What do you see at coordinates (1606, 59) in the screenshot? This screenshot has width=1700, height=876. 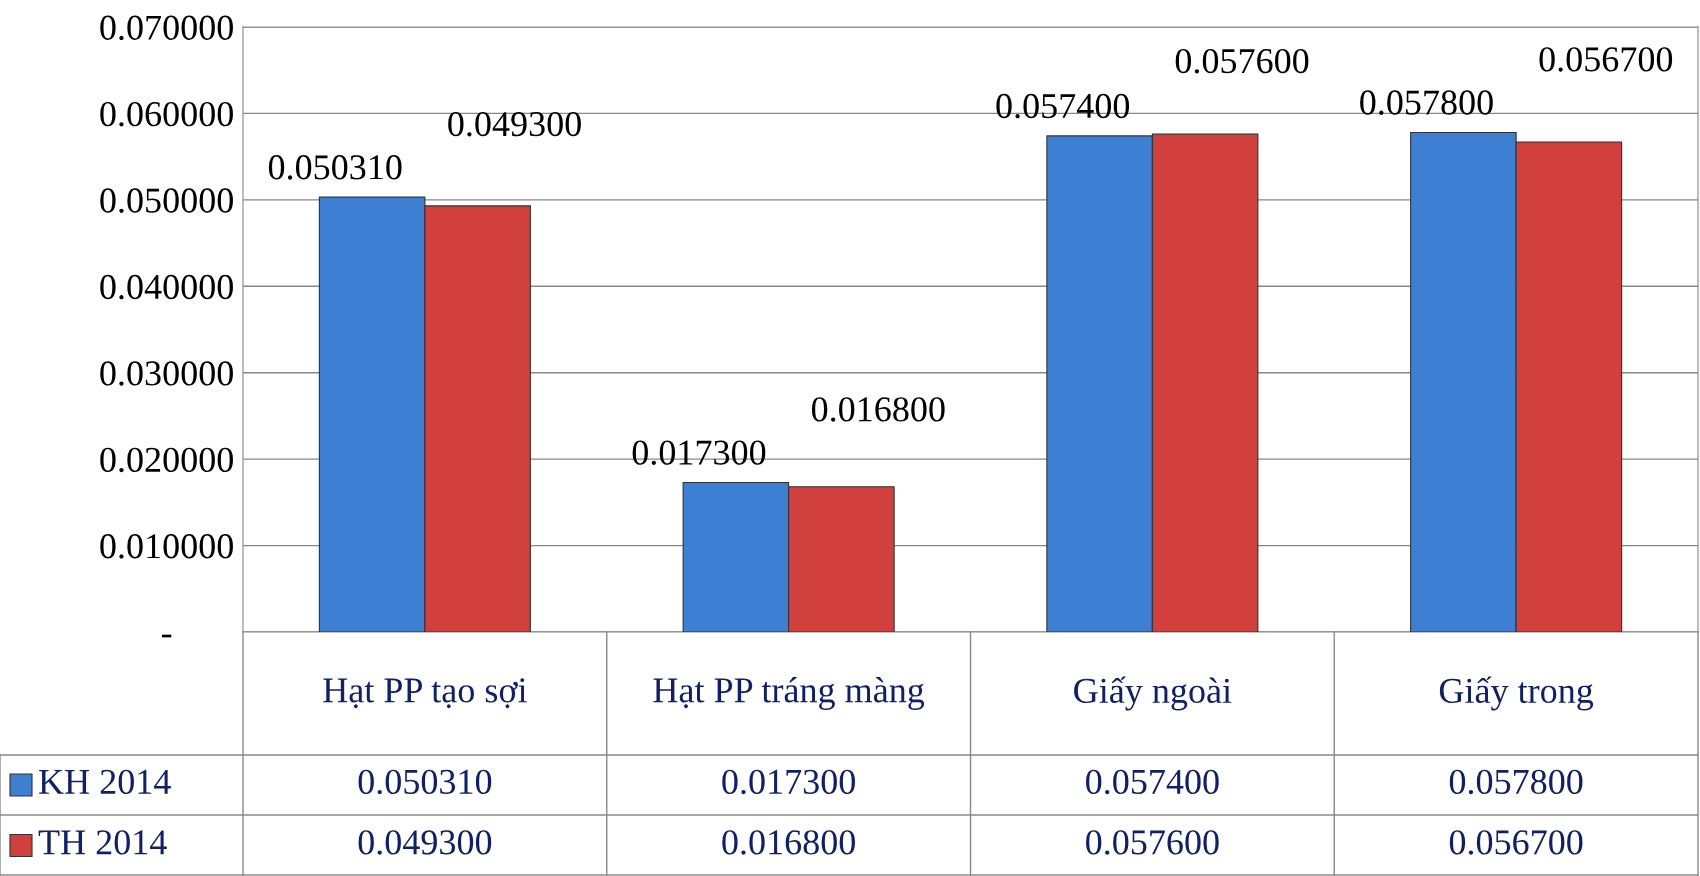 I see `text: 0.056700` at bounding box center [1606, 59].